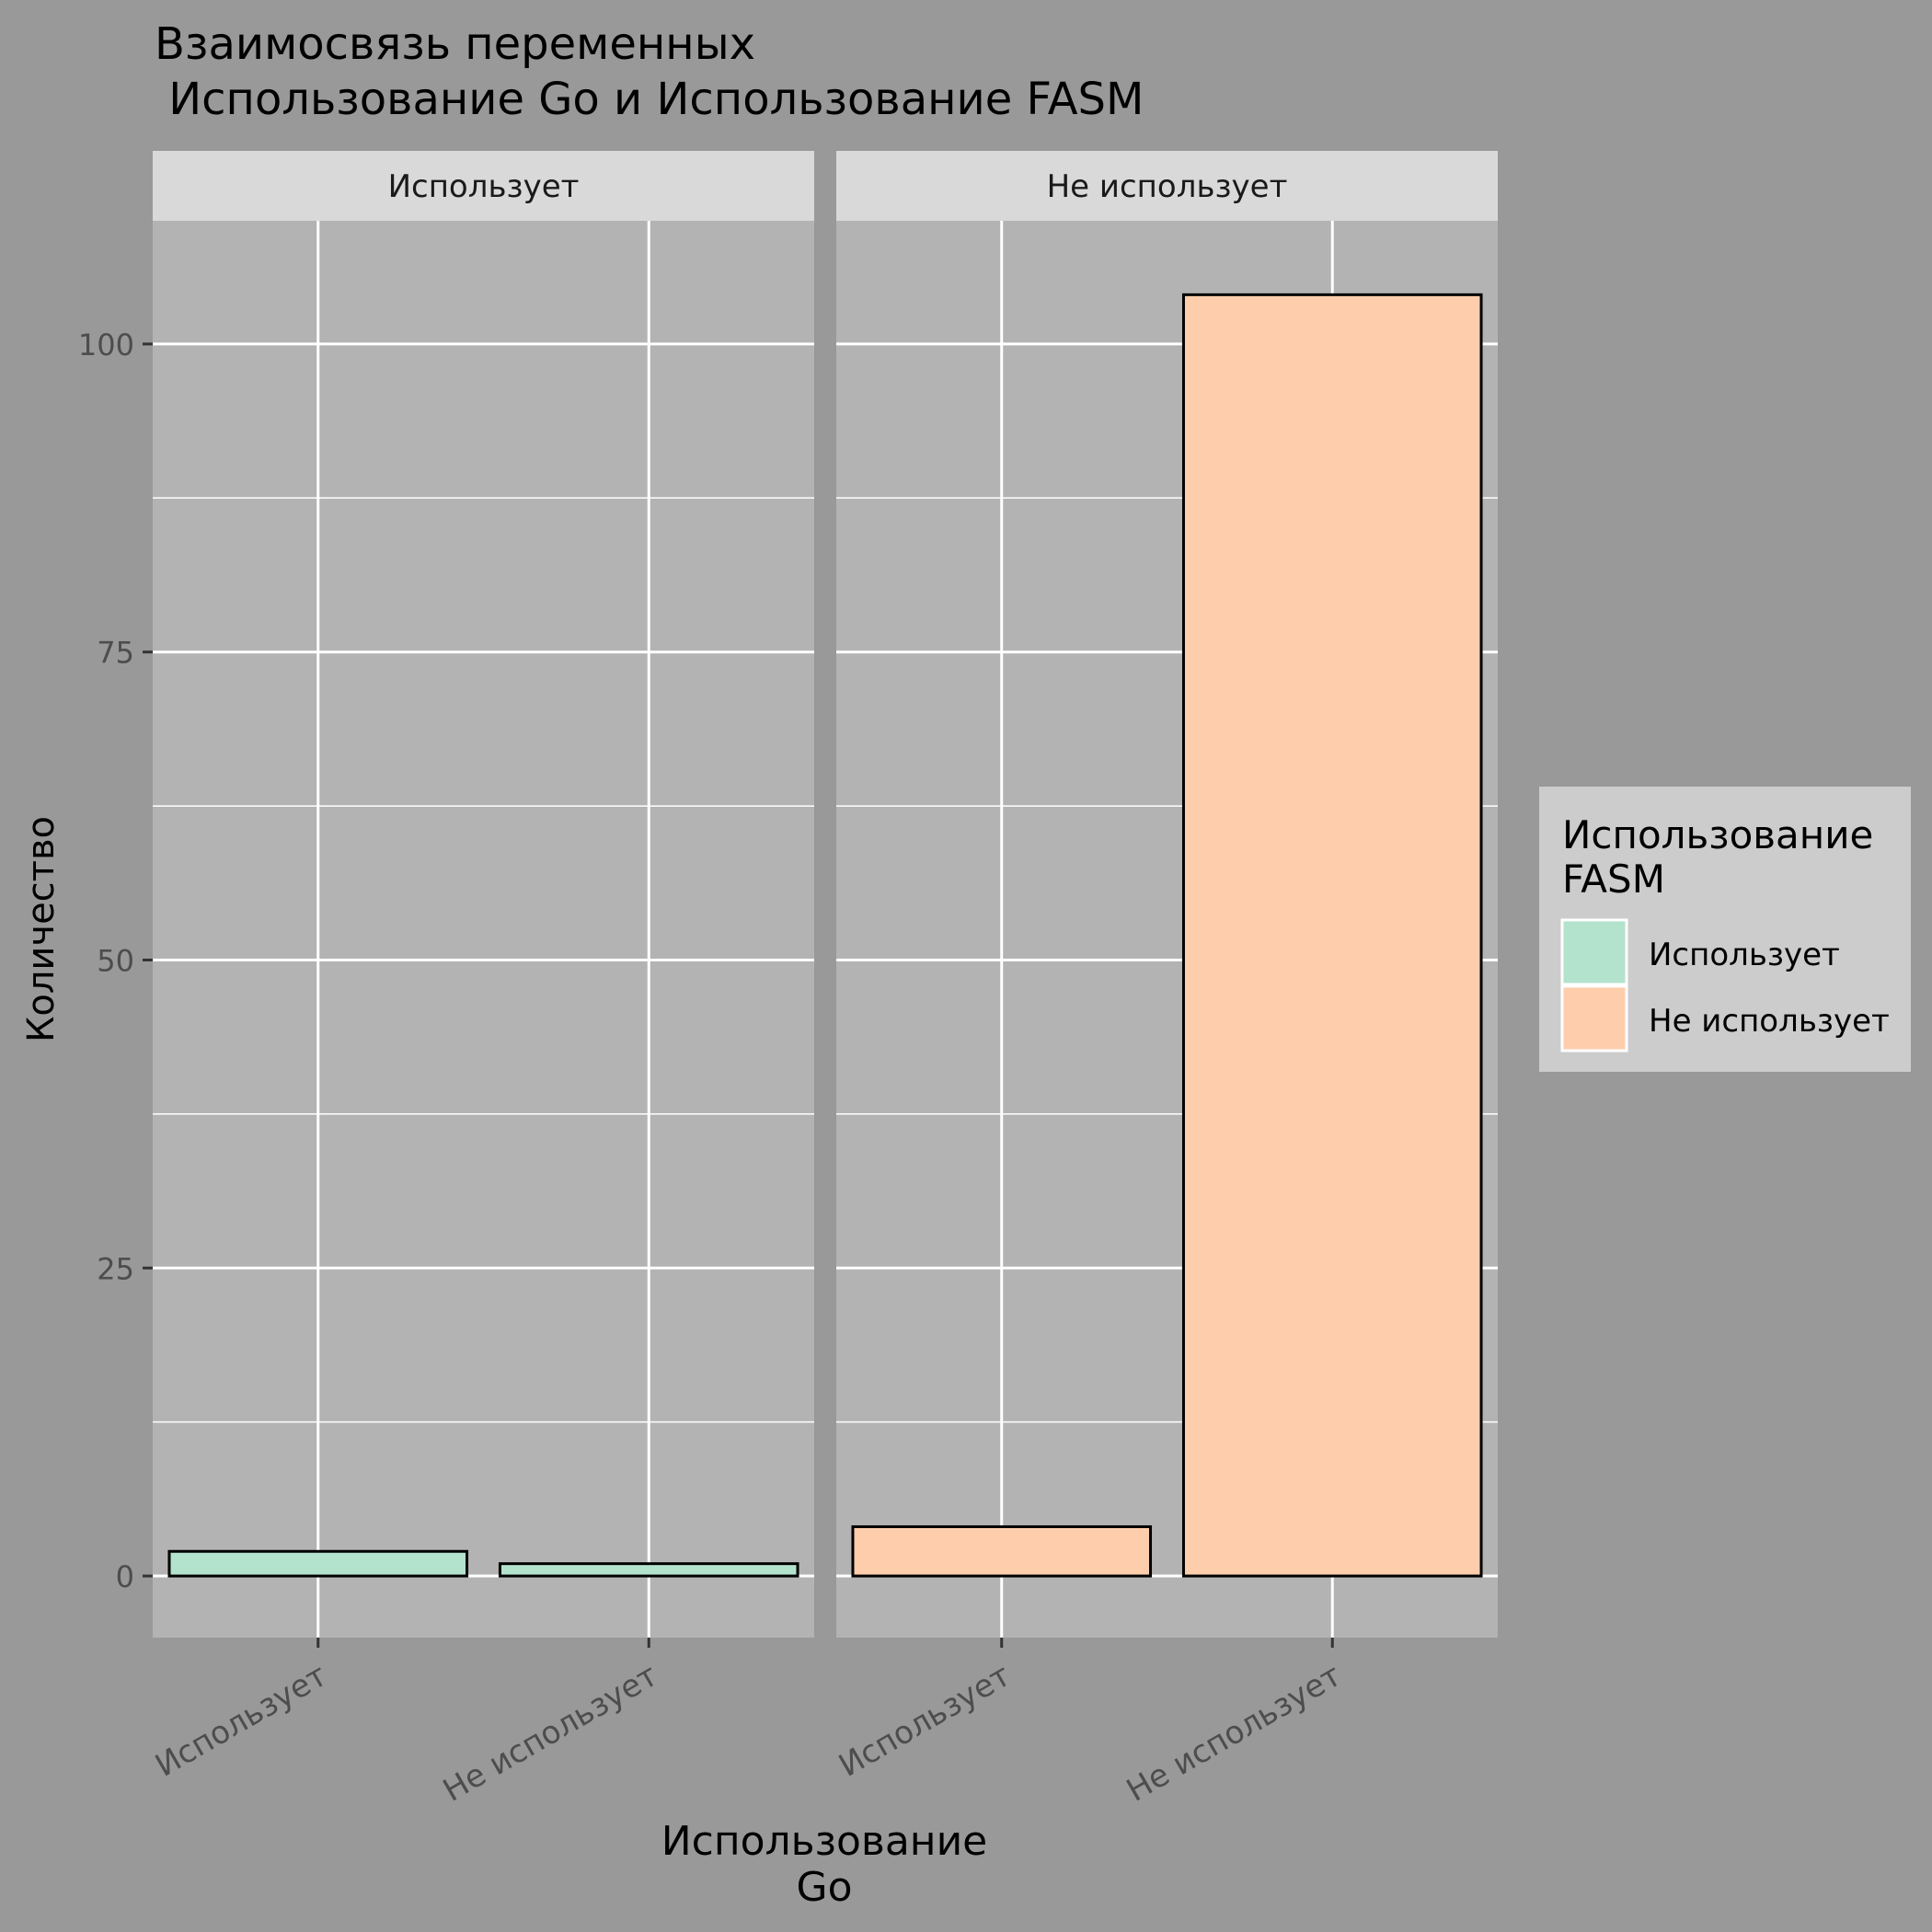 This screenshot has height=1932, width=1932. I want to click on legend-title-line2: FASM, so click(1613, 879).